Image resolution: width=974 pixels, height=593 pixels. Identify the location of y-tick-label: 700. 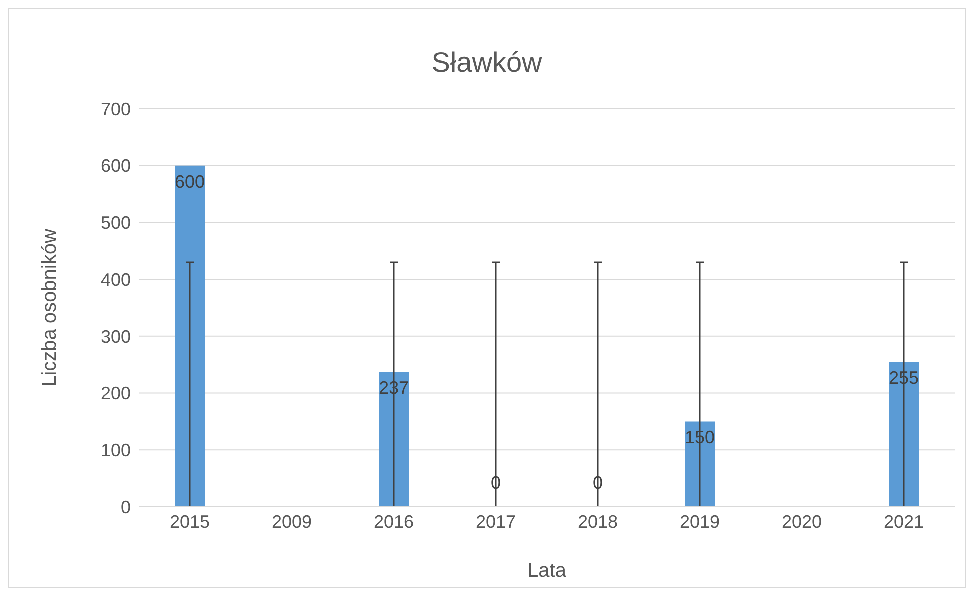
(115, 109).